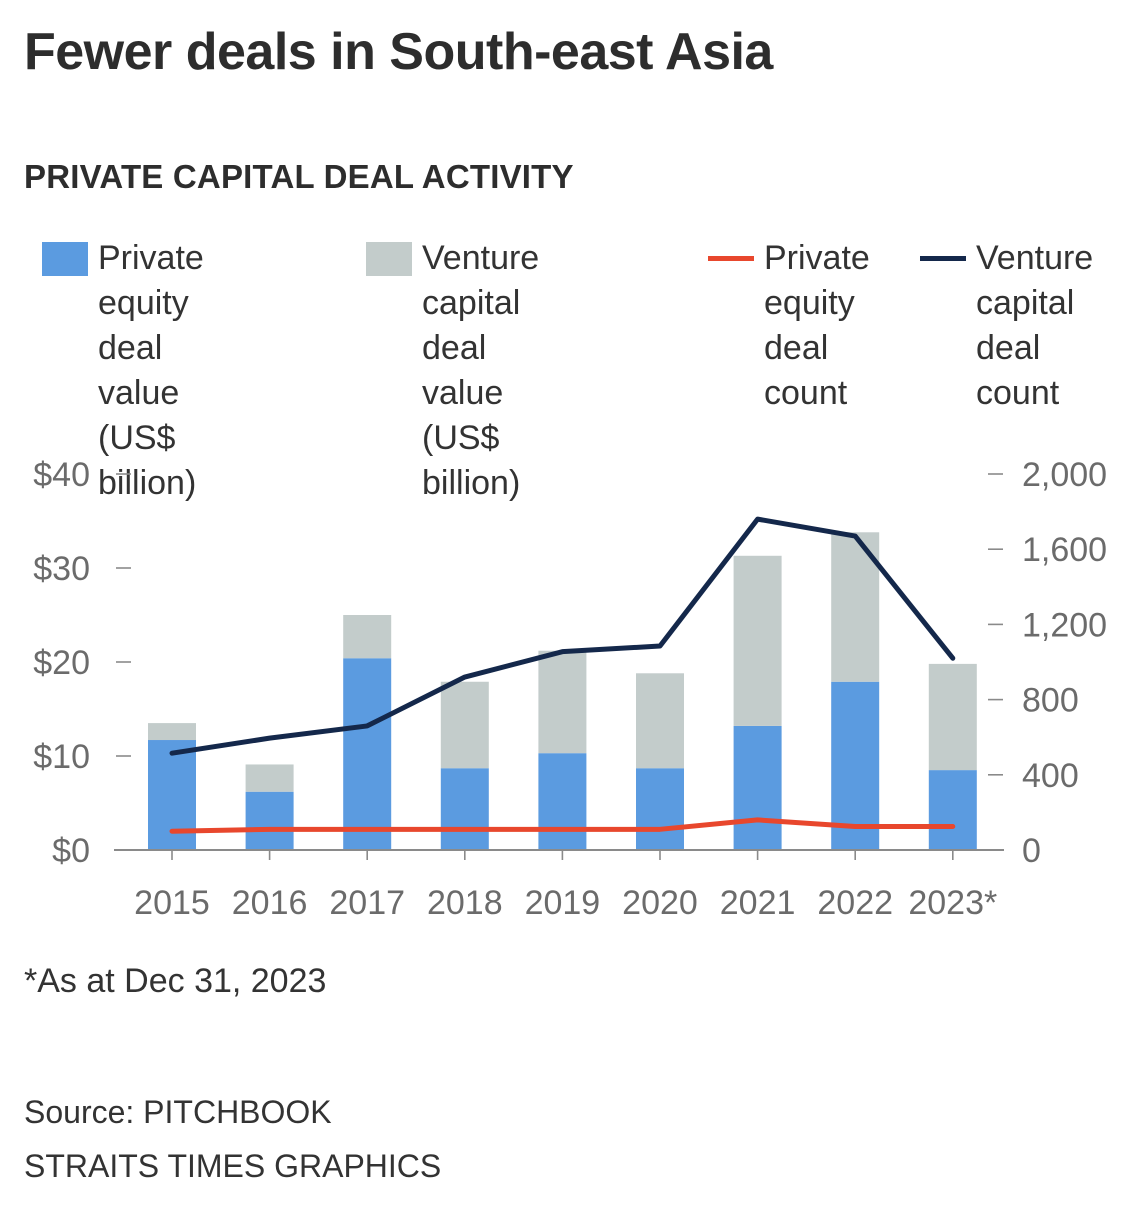 This screenshot has width=1140, height=1211. What do you see at coordinates (299, 176) in the screenshot?
I see `chart-subtitle: PRIVATE CAPITAL DEAL ACTIVITY` at bounding box center [299, 176].